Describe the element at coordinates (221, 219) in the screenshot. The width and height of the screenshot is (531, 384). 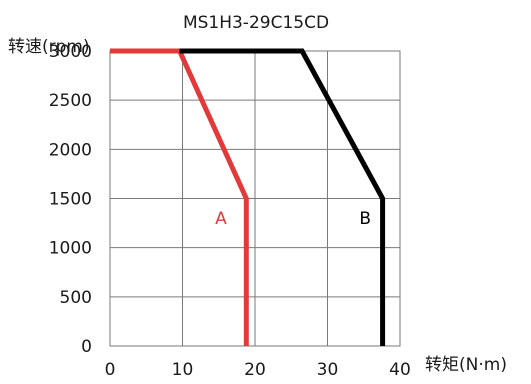
I see `series-label-a: A` at that location.